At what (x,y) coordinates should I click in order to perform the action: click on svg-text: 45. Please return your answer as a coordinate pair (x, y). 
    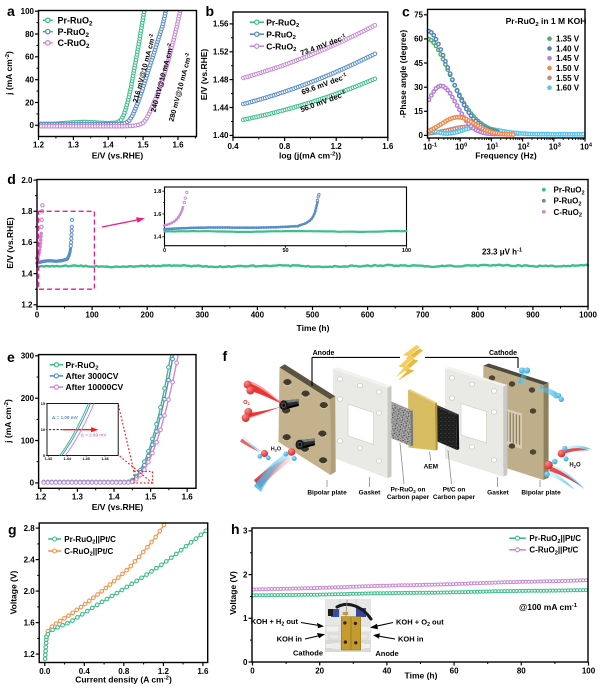
    Looking at the image, I should click on (418, 63).